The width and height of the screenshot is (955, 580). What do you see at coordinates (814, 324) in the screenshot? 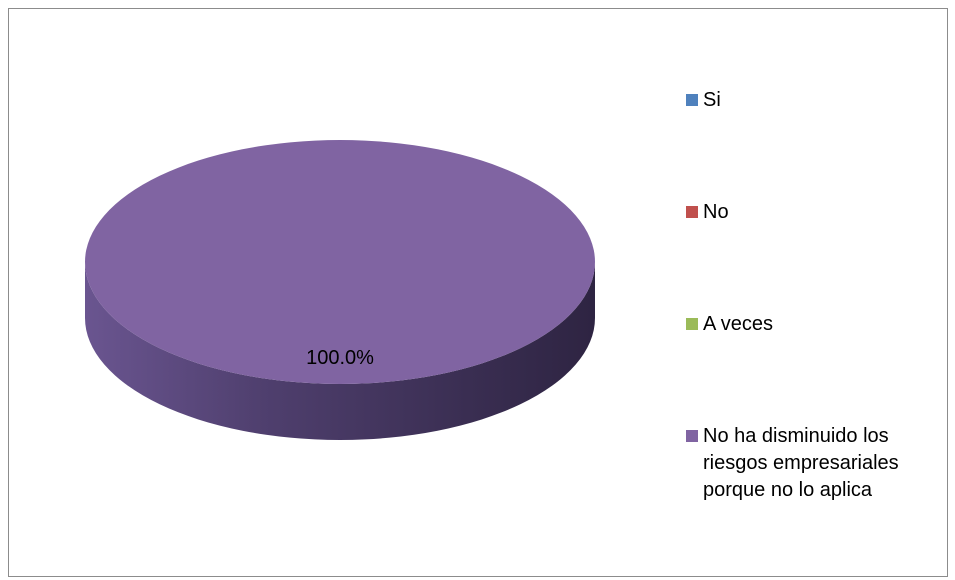
I see `legend-item-a-veces: A veces` at bounding box center [814, 324].